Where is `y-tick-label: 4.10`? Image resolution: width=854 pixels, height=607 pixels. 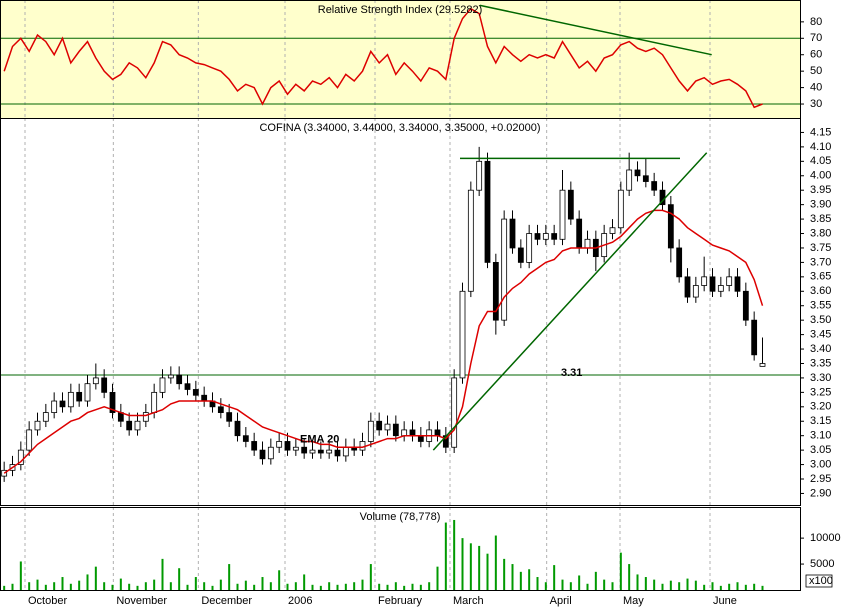
y-tick-label: 4.10 is located at coordinates (820, 147).